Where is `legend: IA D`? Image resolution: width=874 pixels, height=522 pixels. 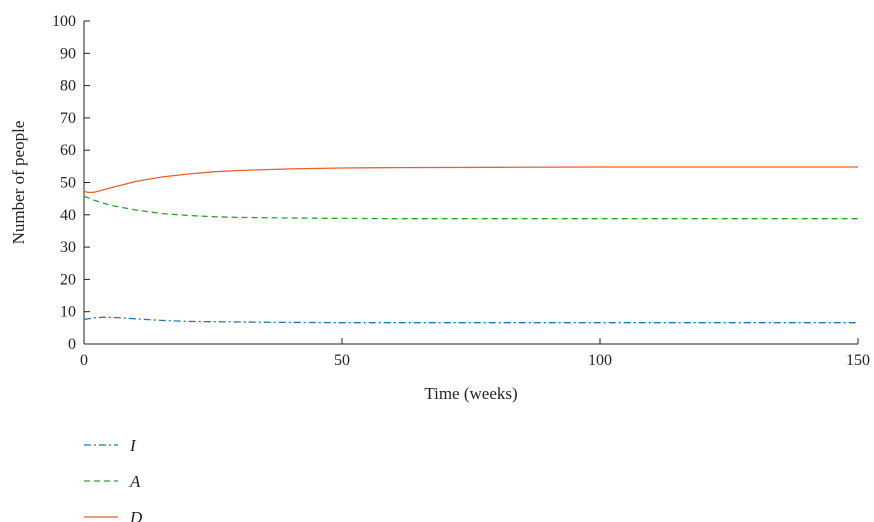 legend: IA D is located at coordinates (113, 479).